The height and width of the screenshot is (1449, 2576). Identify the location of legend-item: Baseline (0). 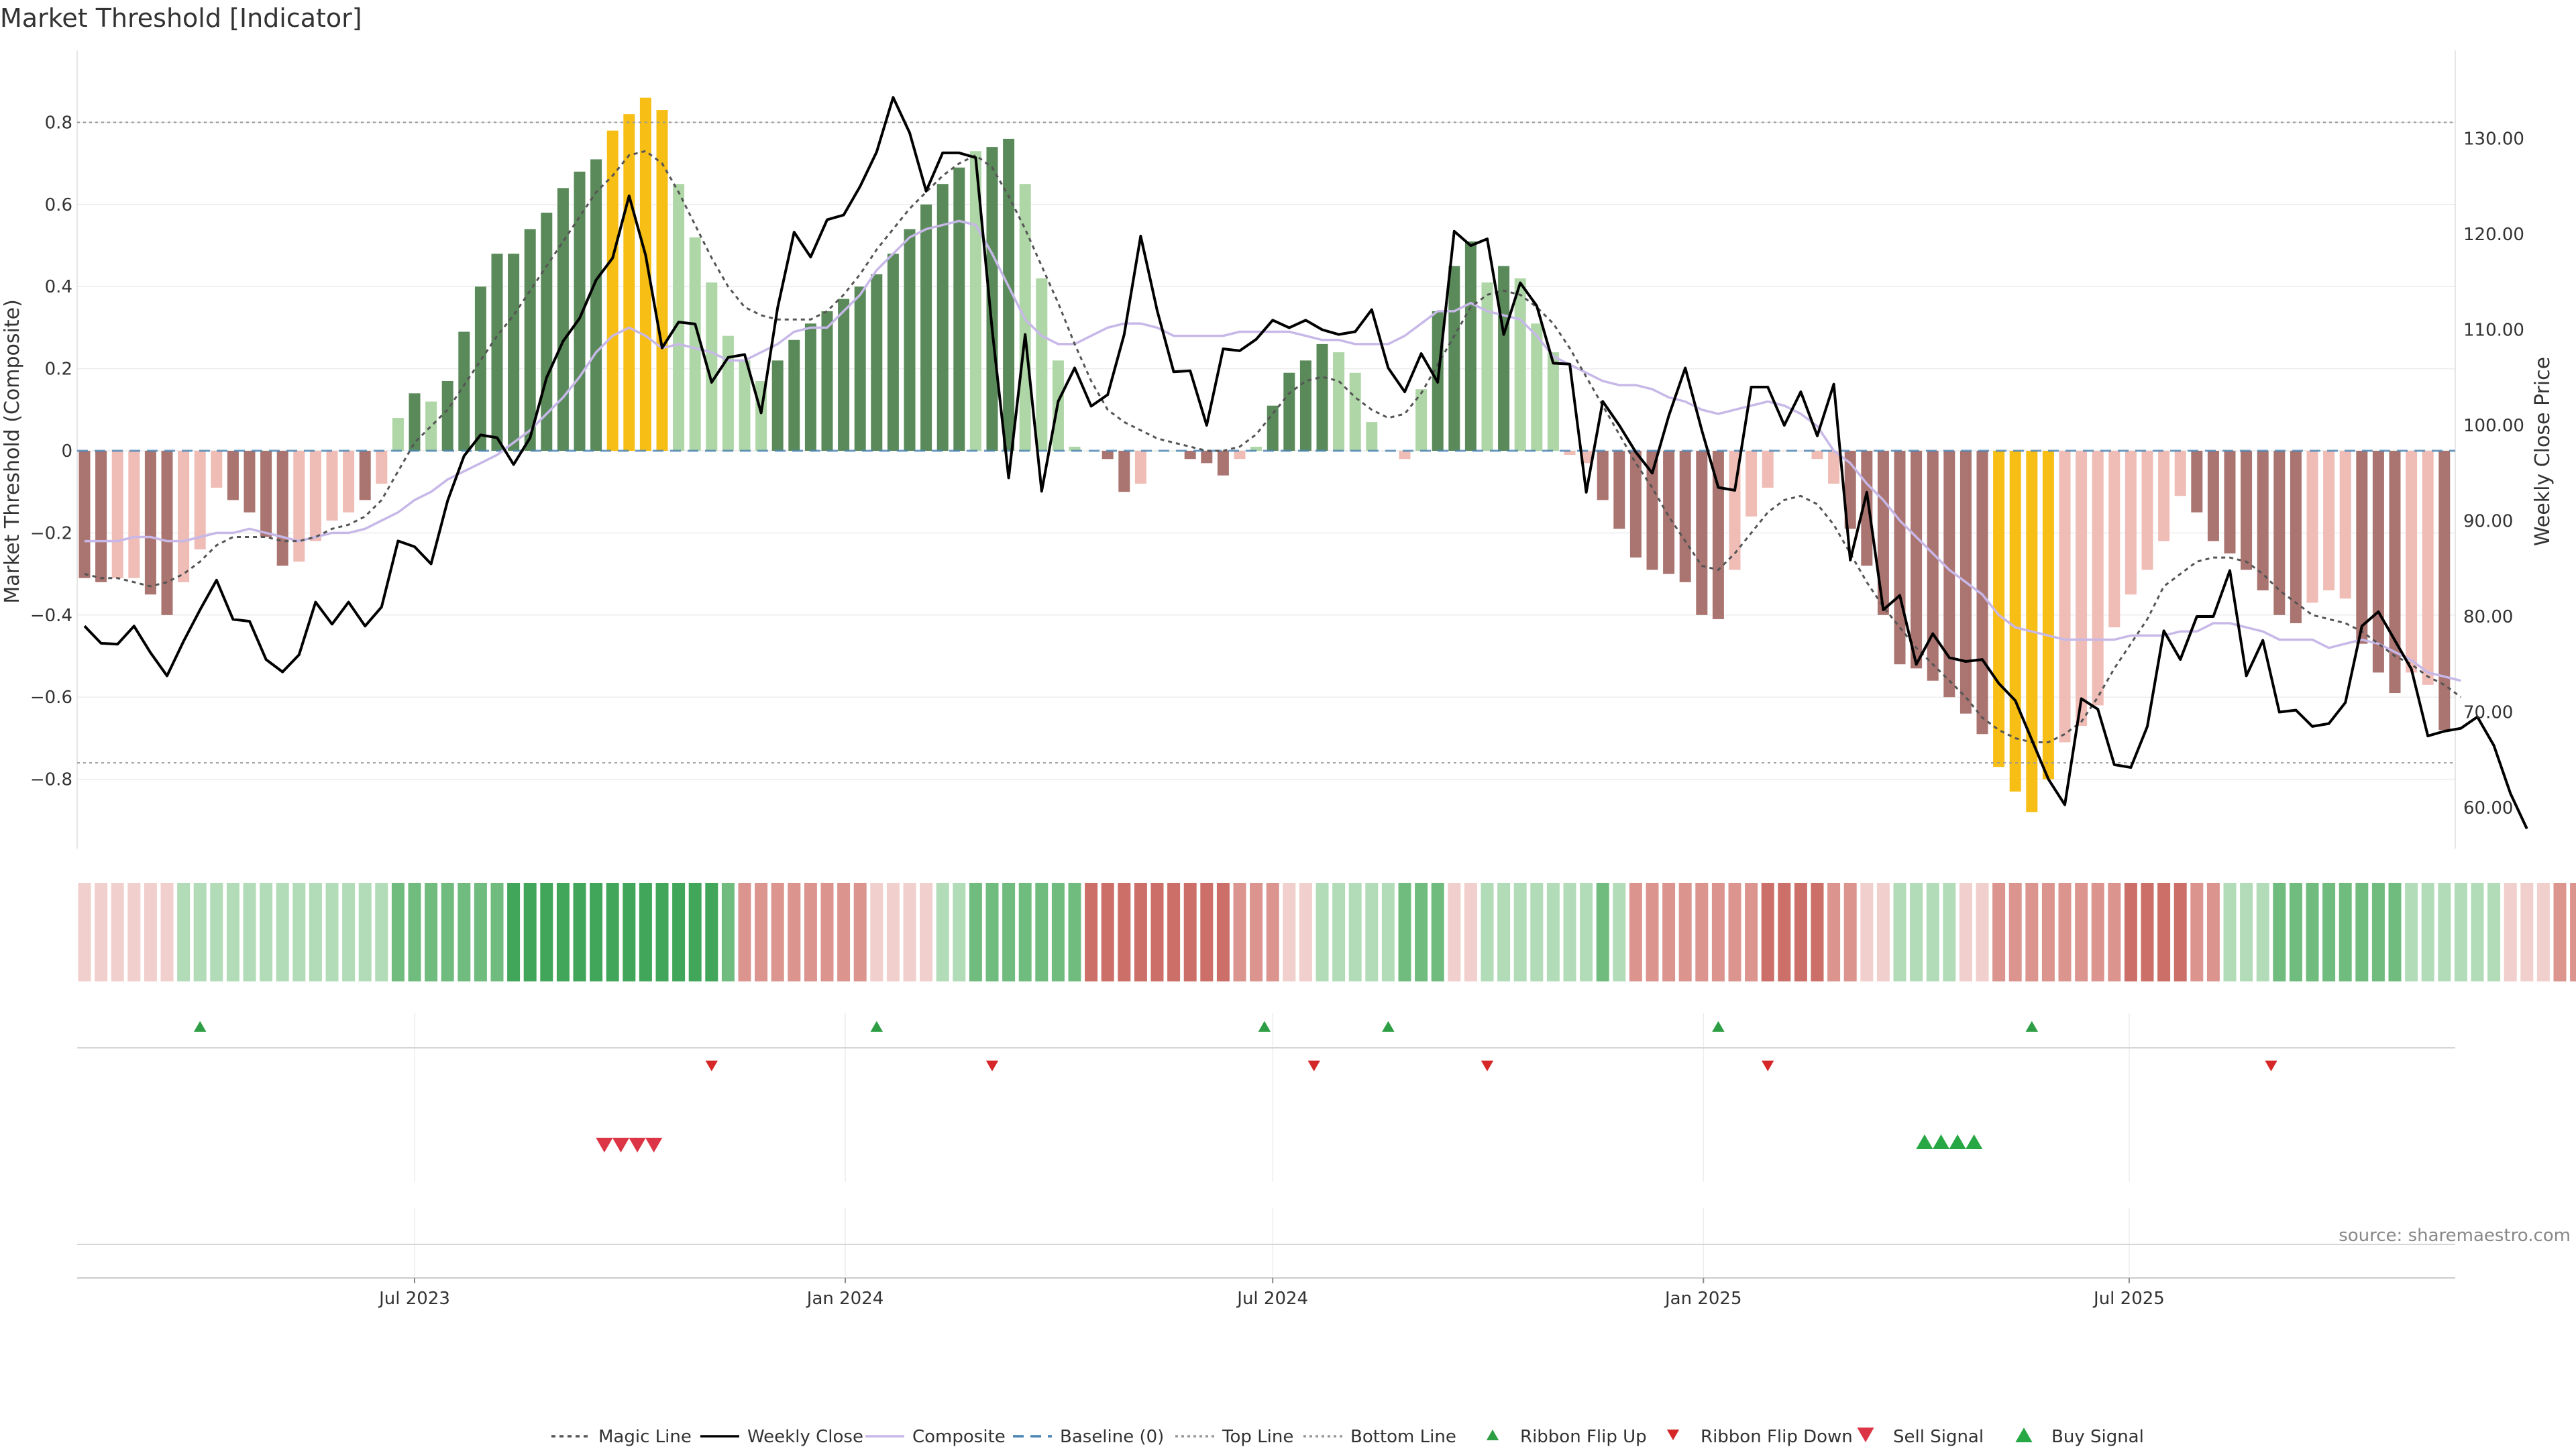
(1088, 1437).